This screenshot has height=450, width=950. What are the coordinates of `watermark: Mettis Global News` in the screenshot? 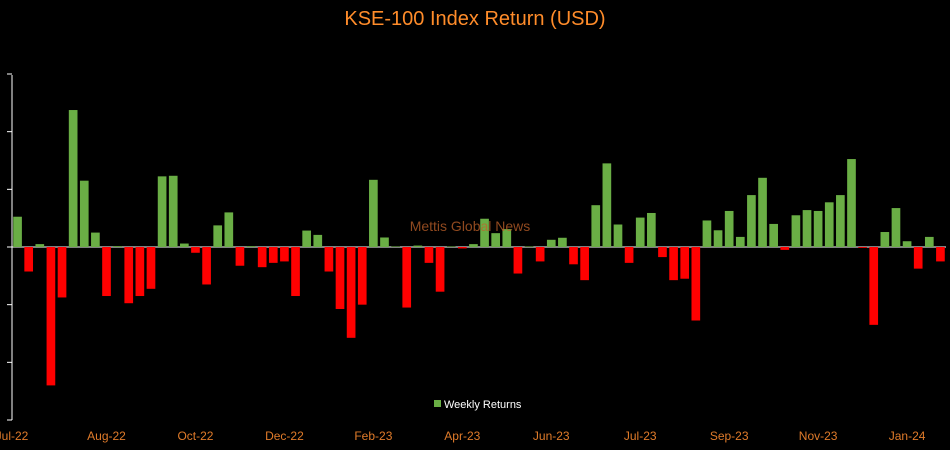 It's located at (470, 226).